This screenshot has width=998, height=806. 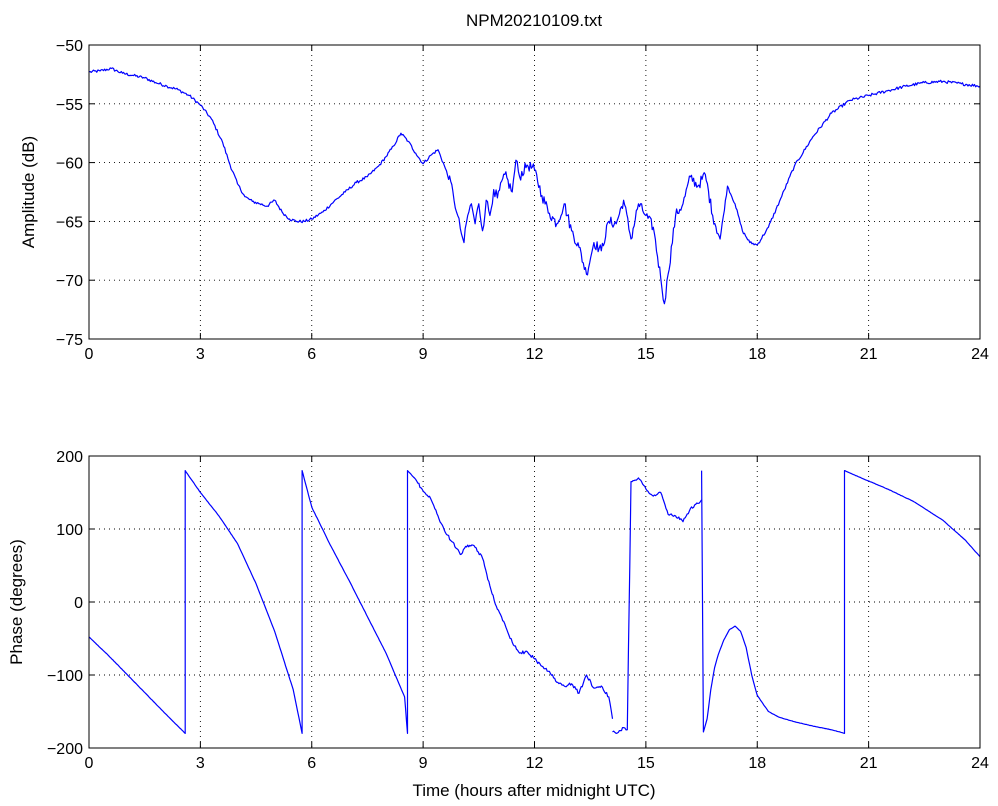 I want to click on phase-x-tick-label: 24, so click(x=980, y=763).